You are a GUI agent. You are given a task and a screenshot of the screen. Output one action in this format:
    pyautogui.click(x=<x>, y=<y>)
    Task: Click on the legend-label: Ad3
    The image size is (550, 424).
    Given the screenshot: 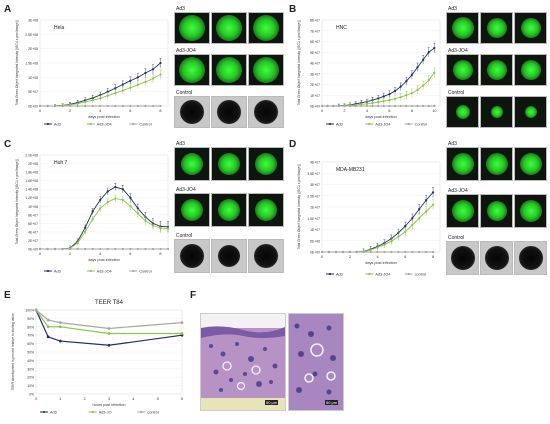 What is the action you would take?
    pyautogui.click(x=57, y=124)
    